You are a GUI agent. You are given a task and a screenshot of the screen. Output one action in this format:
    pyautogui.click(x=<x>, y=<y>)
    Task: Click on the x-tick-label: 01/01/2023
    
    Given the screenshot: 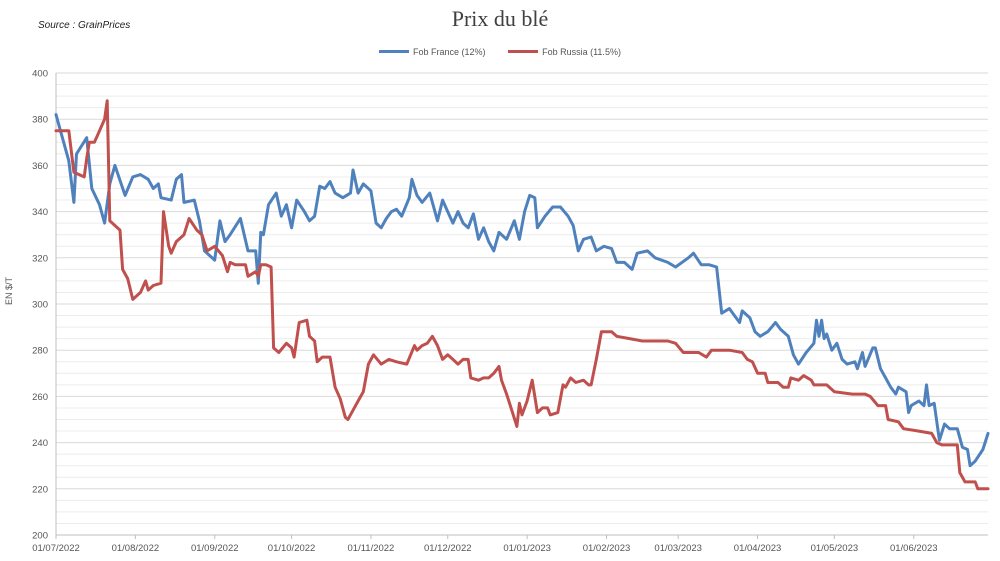 What is the action you would take?
    pyautogui.click(x=527, y=548)
    